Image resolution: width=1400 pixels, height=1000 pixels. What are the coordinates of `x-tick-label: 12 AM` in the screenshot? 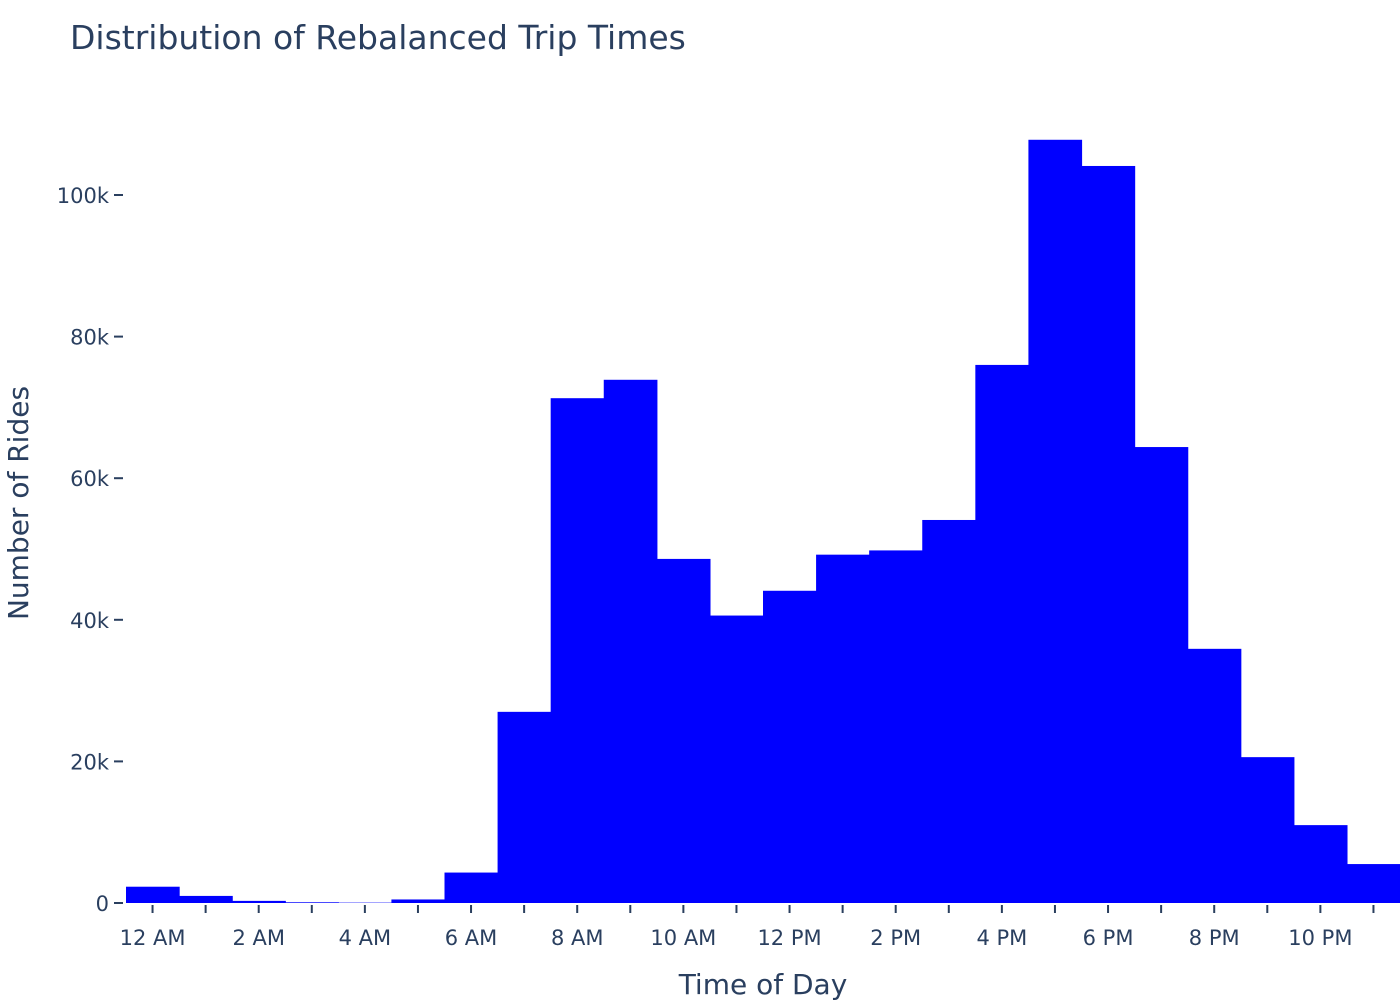 It's located at (153, 938).